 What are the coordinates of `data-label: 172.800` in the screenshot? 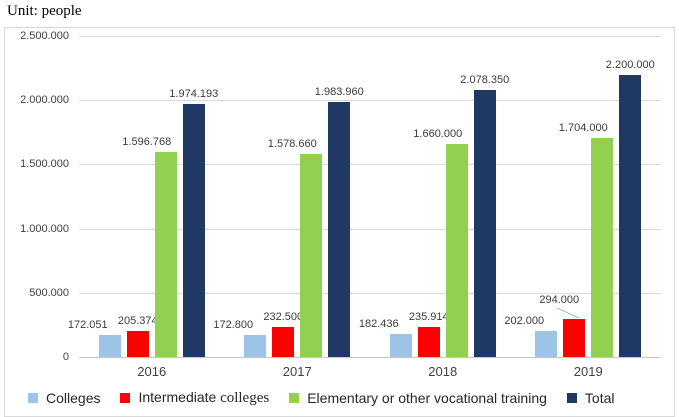 It's located at (233, 324).